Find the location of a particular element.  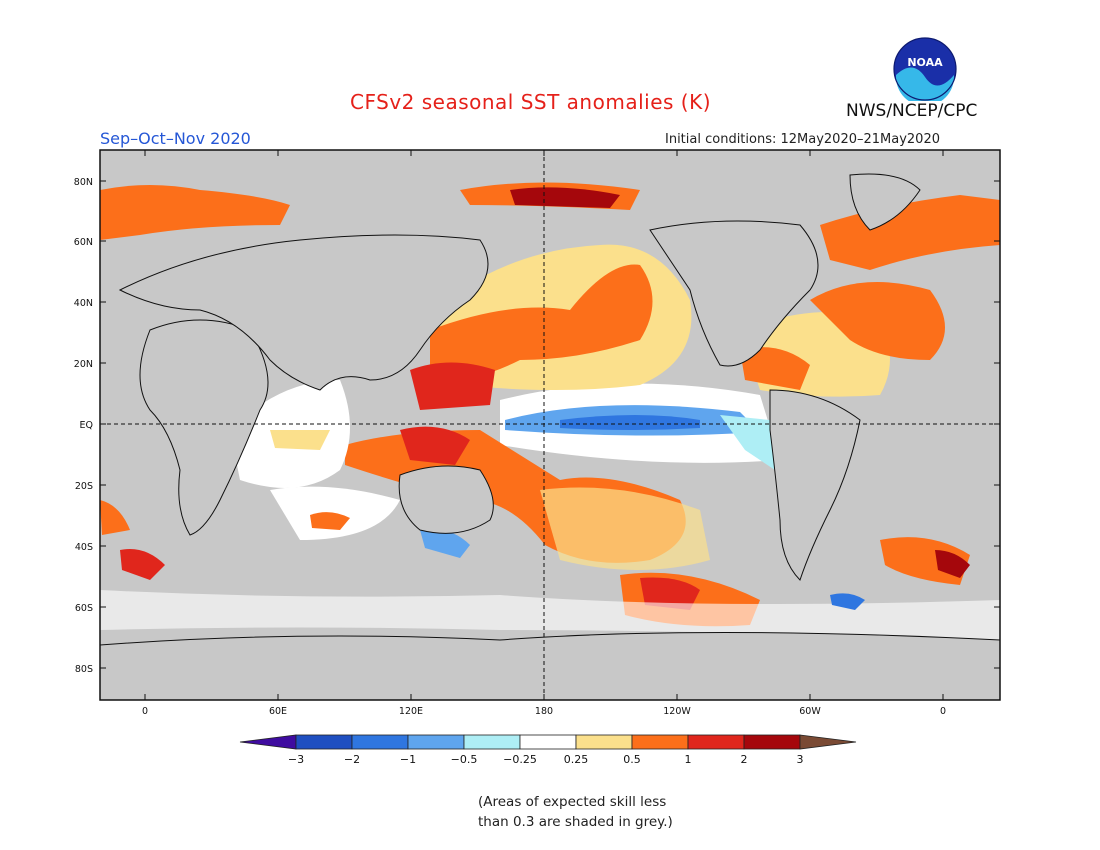

greenland-outline is located at coordinates (885, 202).